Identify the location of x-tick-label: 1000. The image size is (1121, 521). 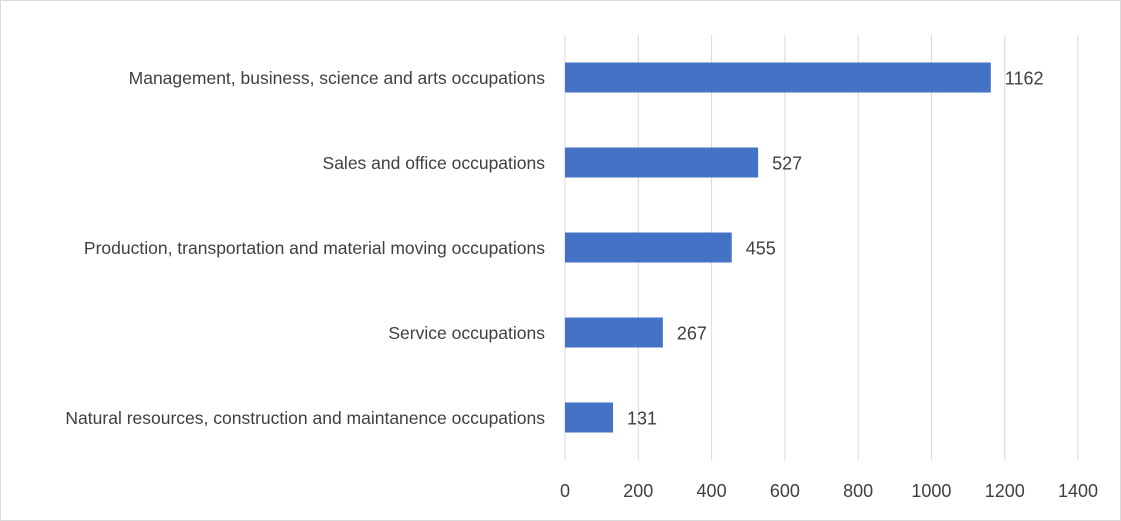
(931, 491).